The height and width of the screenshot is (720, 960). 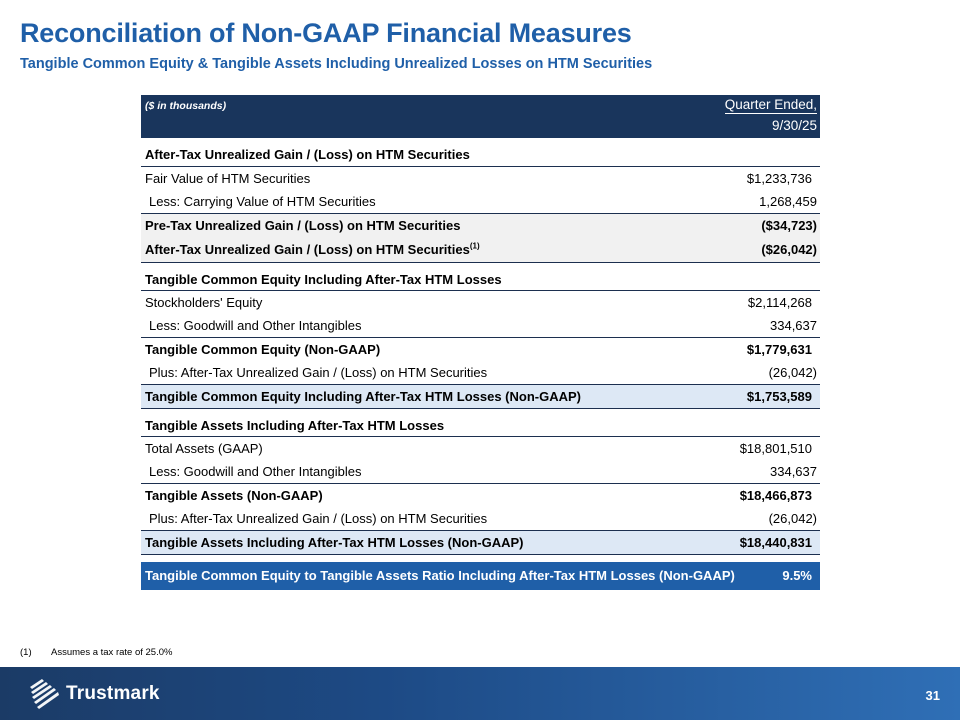 What do you see at coordinates (478, 178) in the screenshot?
I see `table-row: Fair Value of HTM Securities $1,233,736` at bounding box center [478, 178].